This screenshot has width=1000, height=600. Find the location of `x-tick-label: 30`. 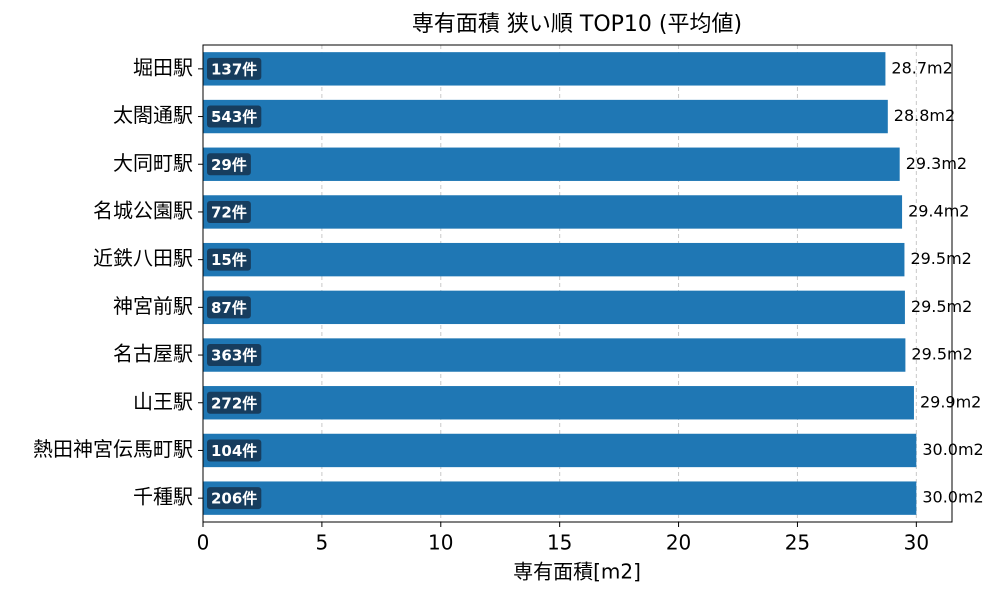

x-tick-label: 30 is located at coordinates (916, 543).